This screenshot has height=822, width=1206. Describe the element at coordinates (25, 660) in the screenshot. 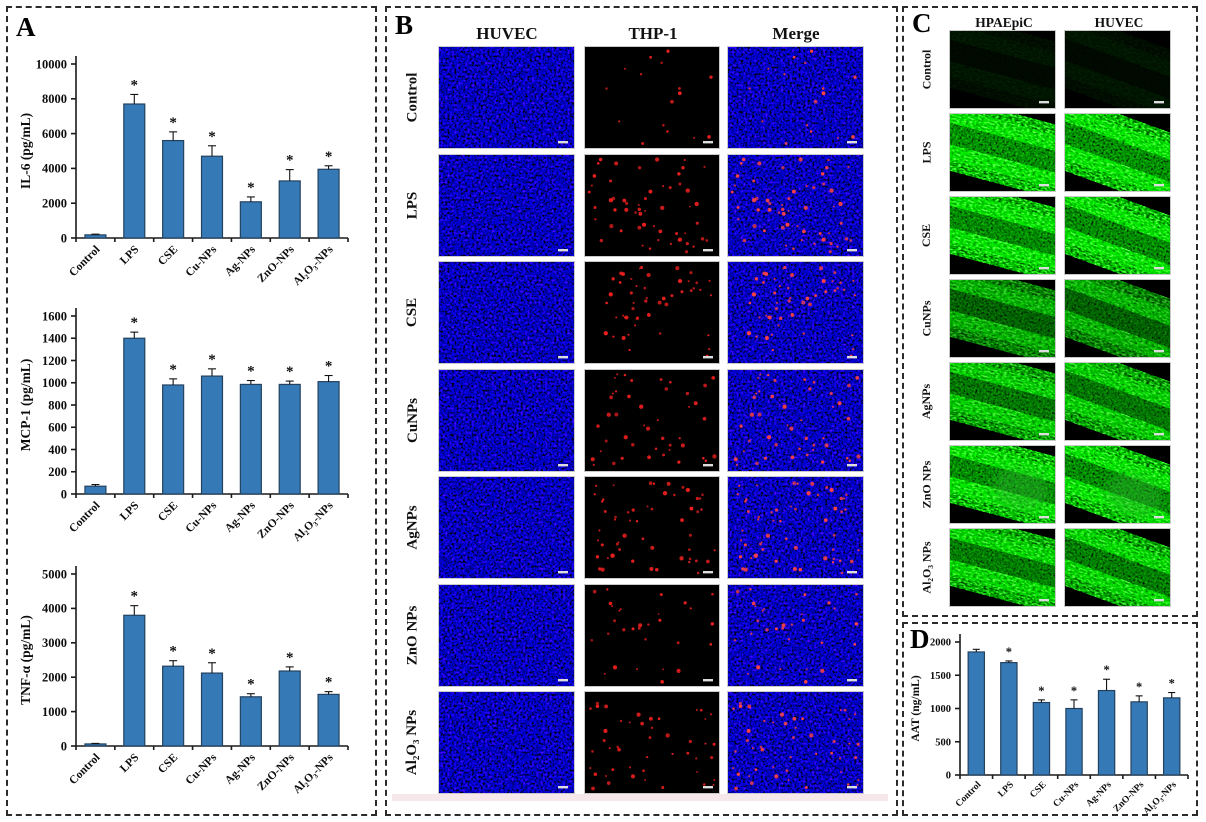

I see `y-axis-title: TNF-α (pg/mL)` at that location.